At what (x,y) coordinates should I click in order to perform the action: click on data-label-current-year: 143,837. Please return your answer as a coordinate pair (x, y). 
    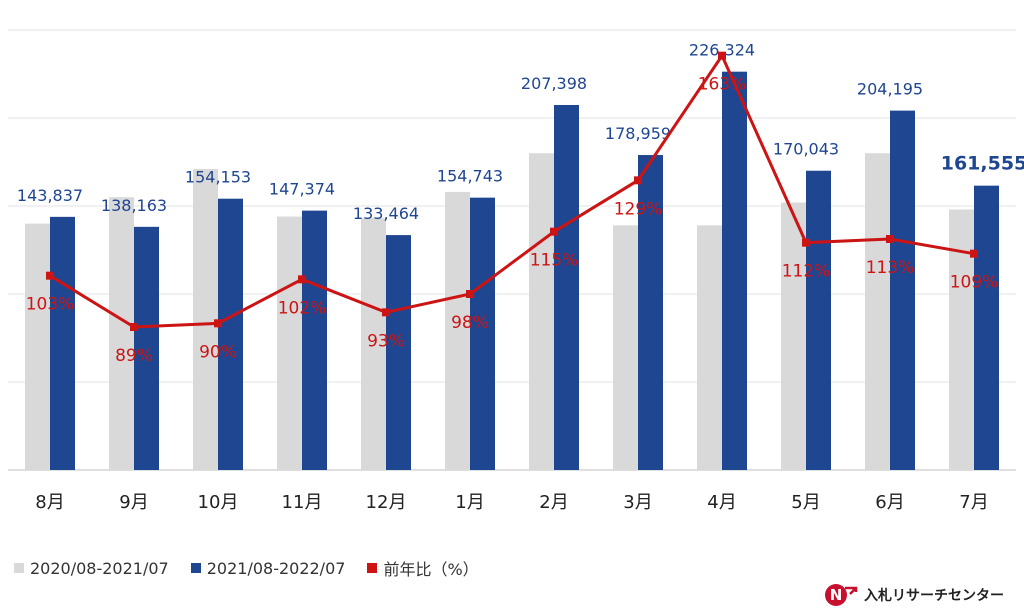
    Looking at the image, I should click on (50, 195).